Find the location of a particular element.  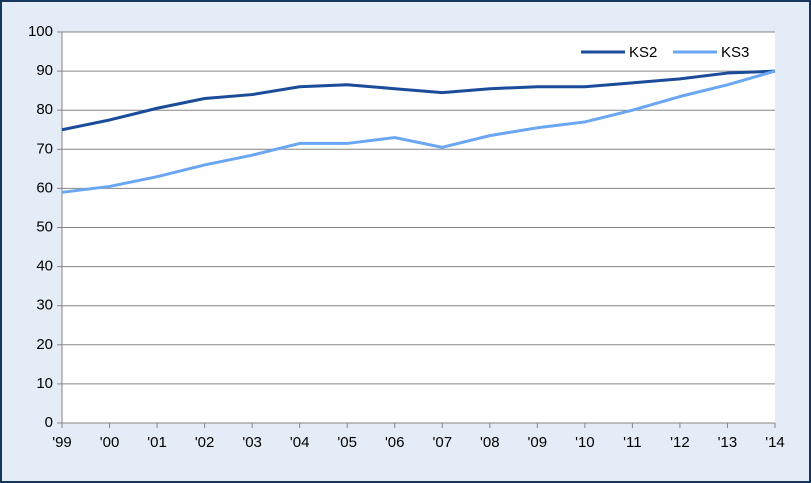

y-tick-label: 40 is located at coordinates (44, 266).